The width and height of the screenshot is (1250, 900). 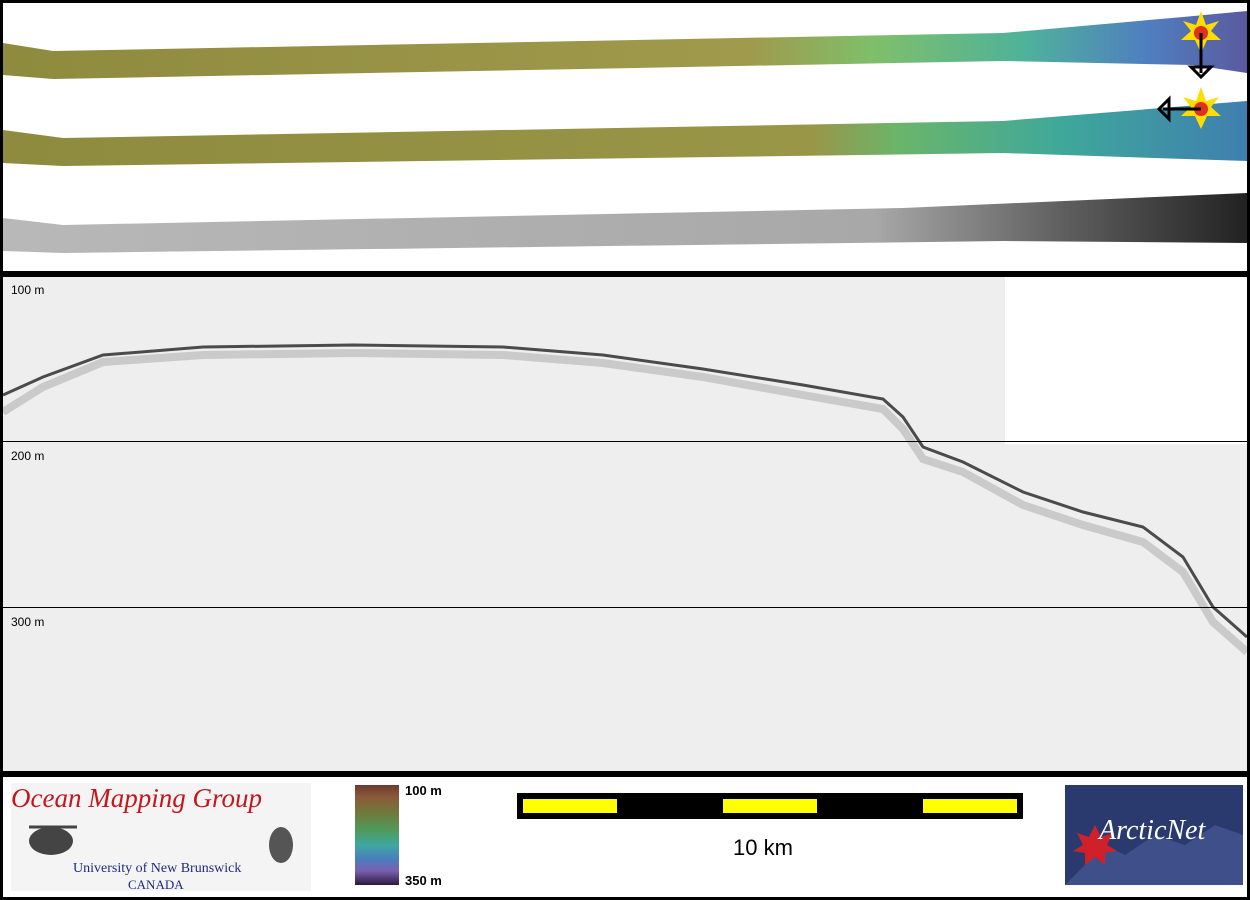 What do you see at coordinates (625, 223) in the screenshot?
I see `backscatter-strip` at bounding box center [625, 223].